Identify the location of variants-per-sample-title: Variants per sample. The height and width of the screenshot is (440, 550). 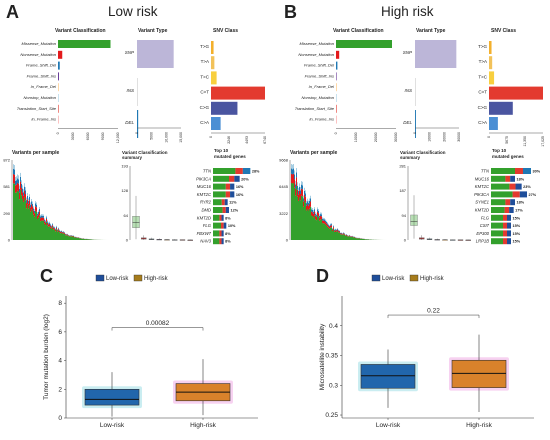
(313, 153).